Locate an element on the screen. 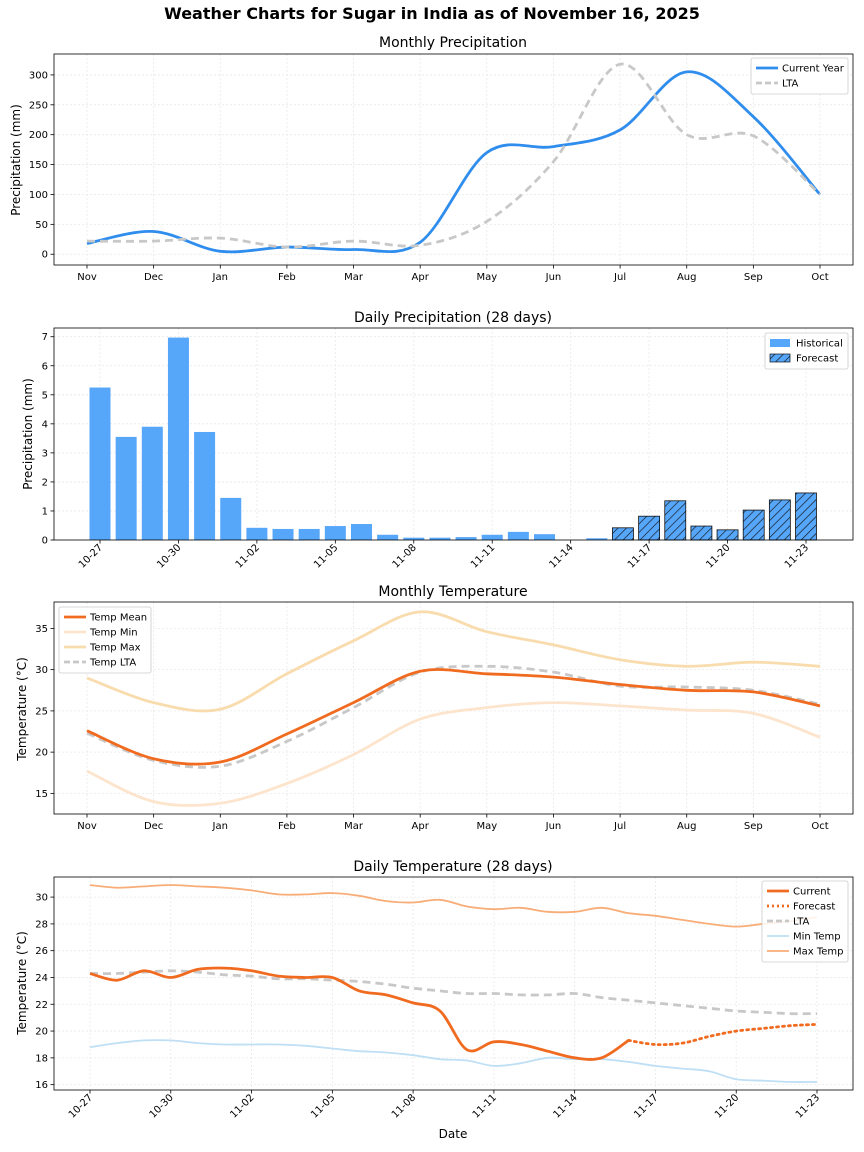  legend-label: Temp LTA is located at coordinates (112, 663).